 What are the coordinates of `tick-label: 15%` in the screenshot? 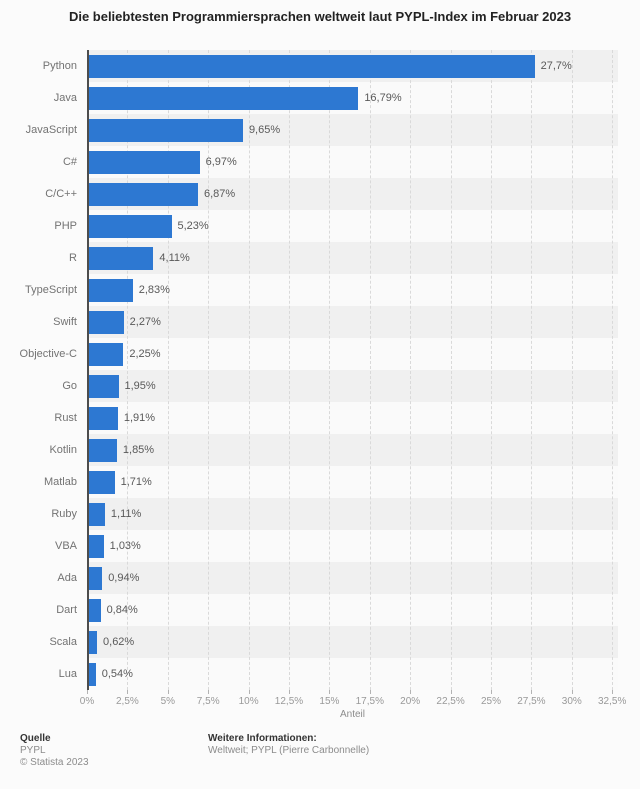 It's located at (329, 701).